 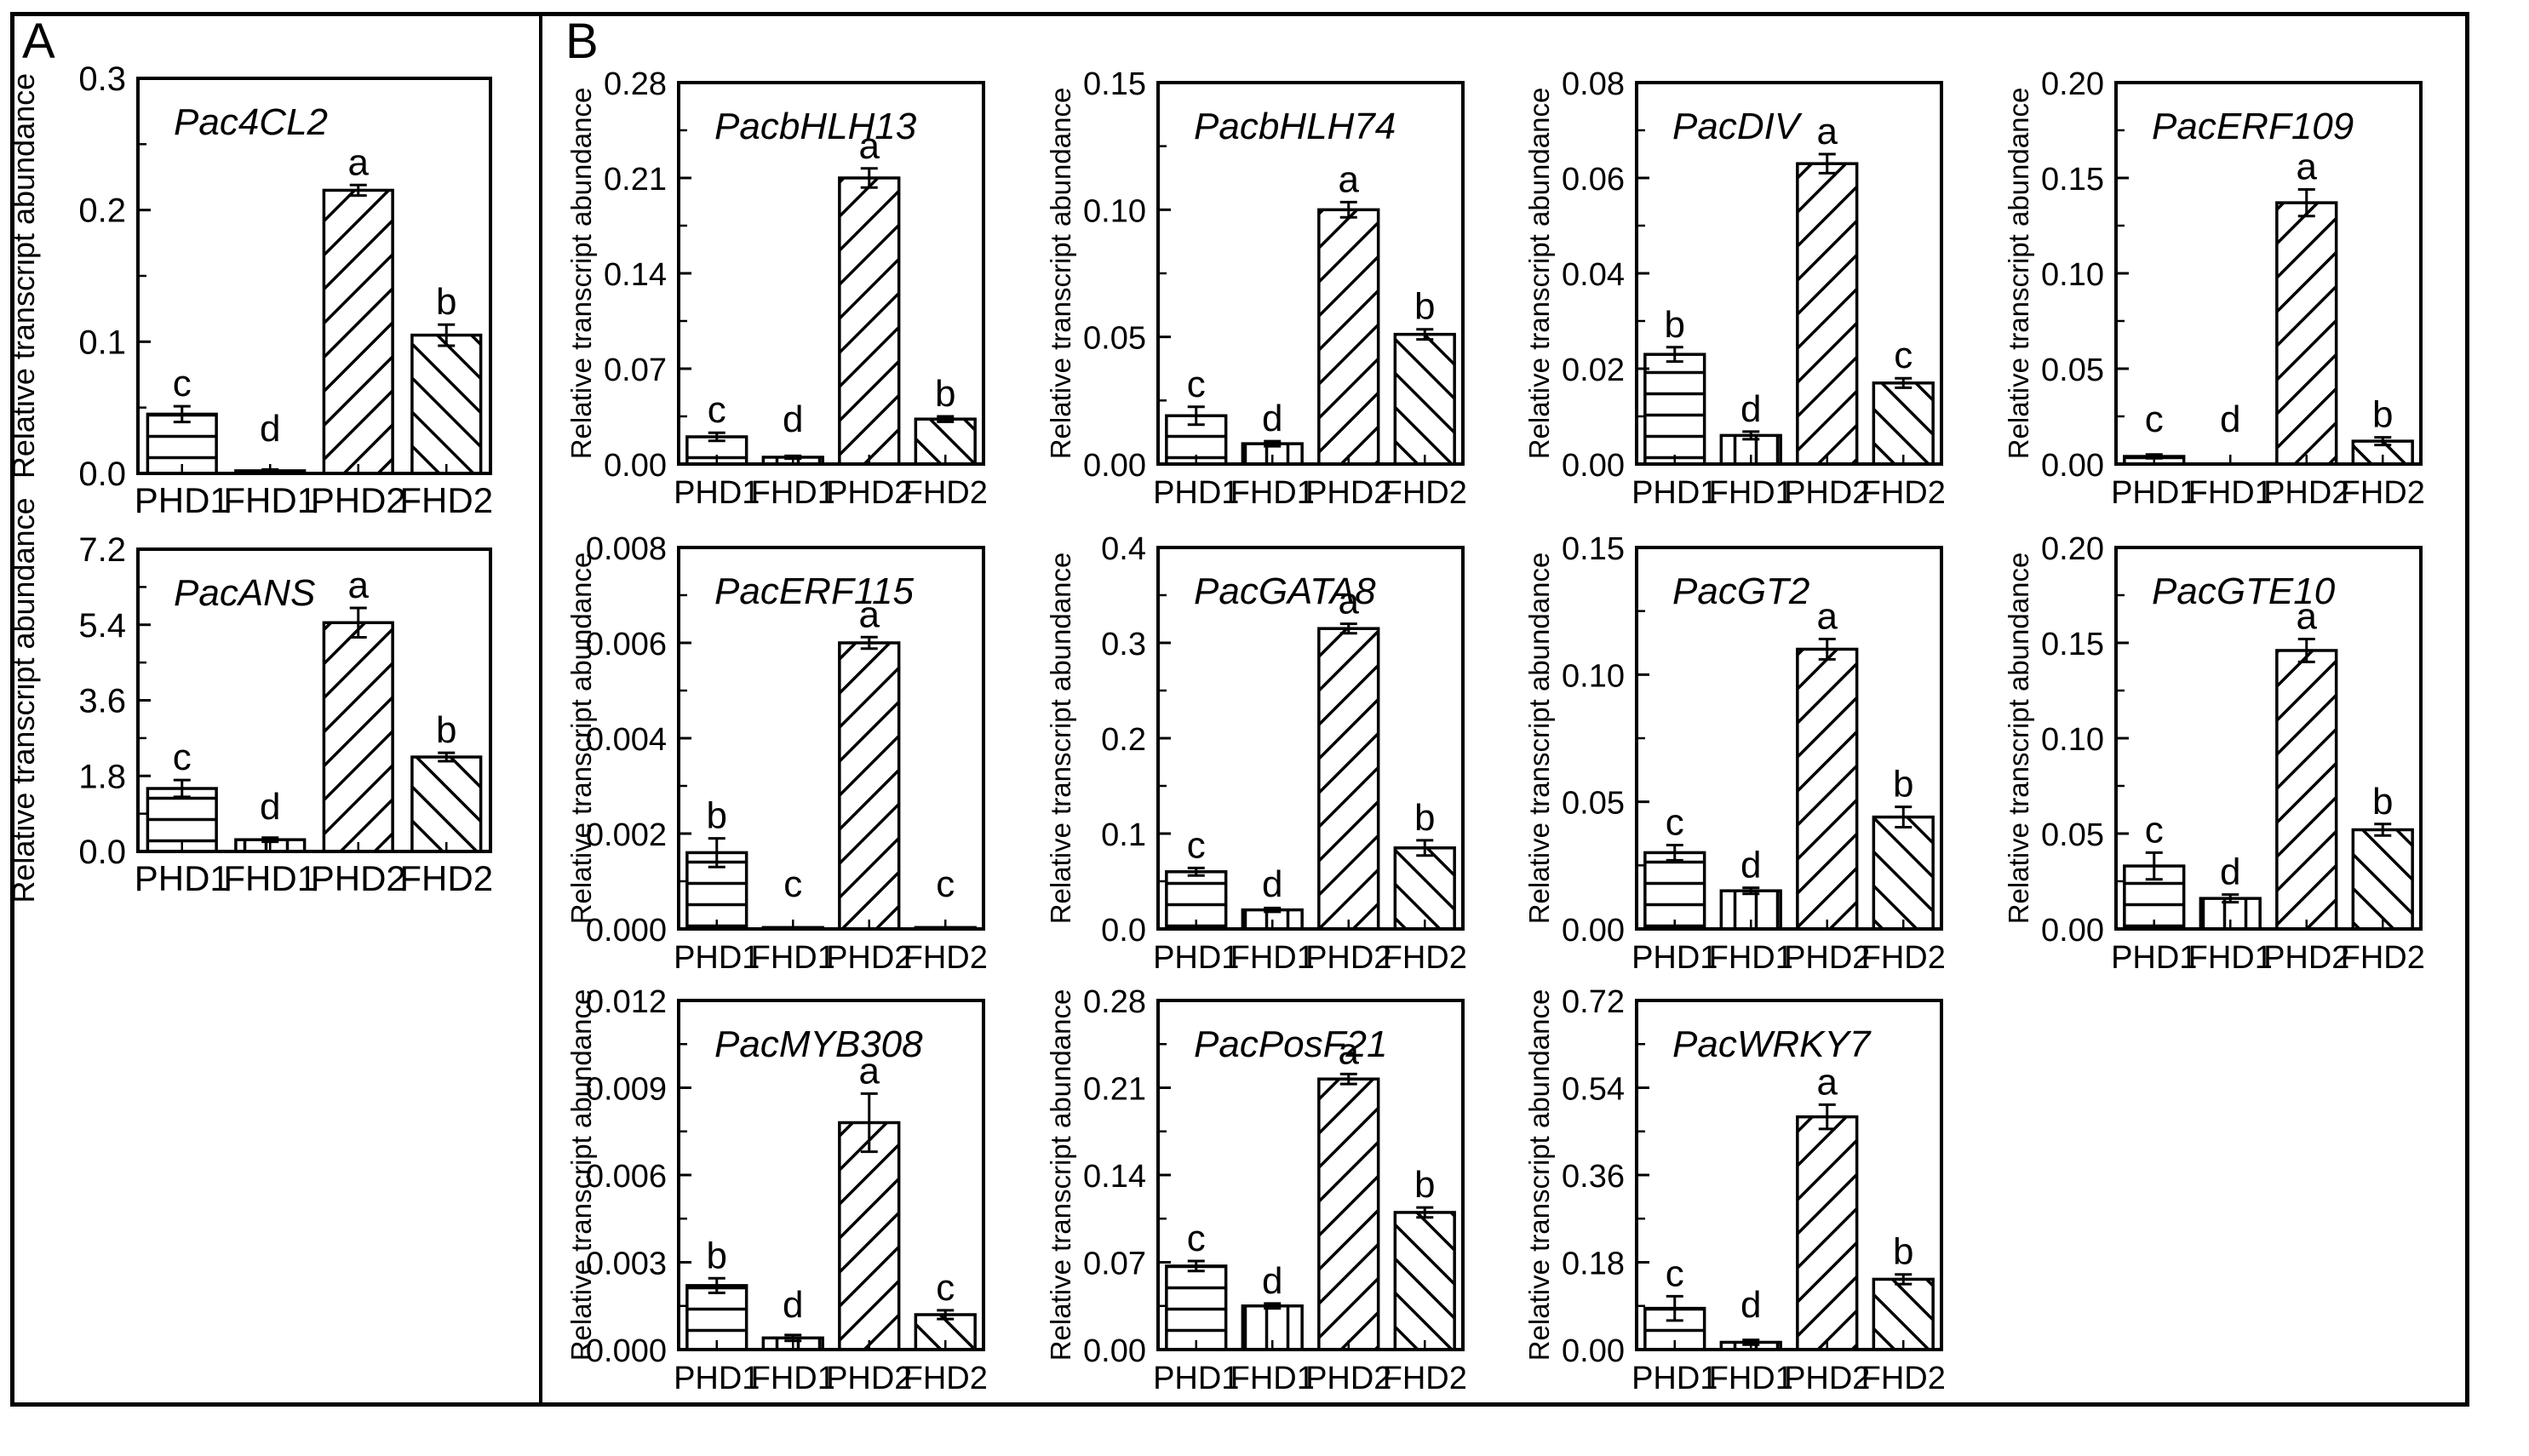 I want to click on y-tick-label: 0.008, so click(x=627, y=549).